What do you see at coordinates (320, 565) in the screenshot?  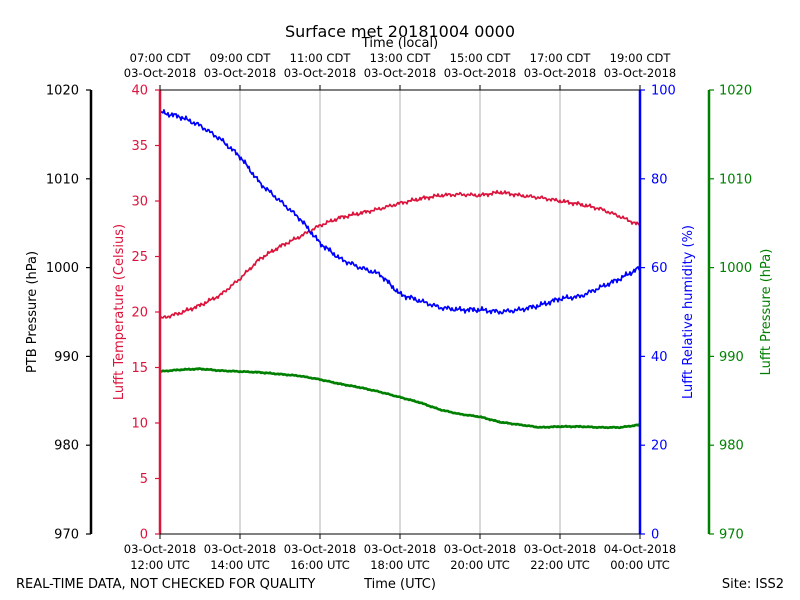 I see `x-tick-time: 16:00 UTC` at bounding box center [320, 565].